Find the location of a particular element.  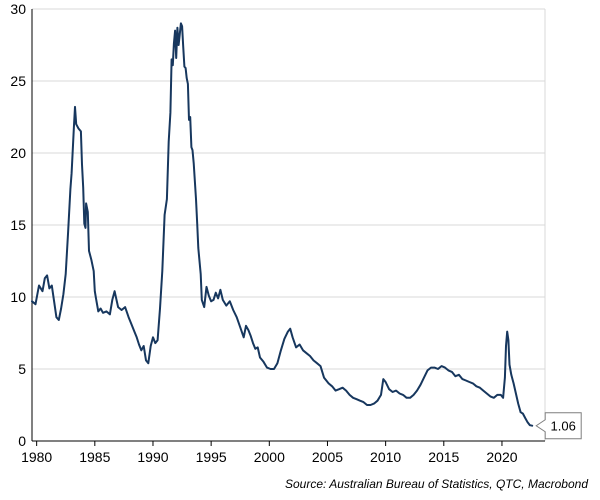

x-tick-label: 2015 is located at coordinates (443, 457).